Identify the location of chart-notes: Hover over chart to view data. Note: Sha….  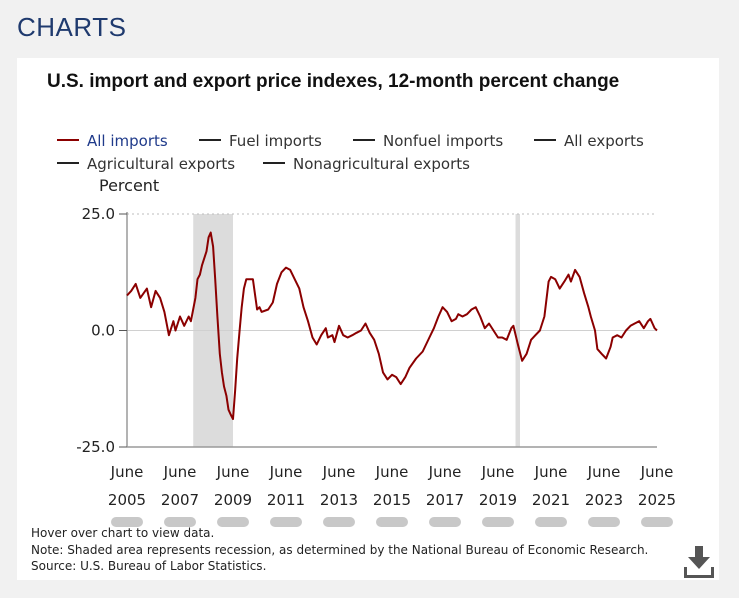
(339, 550).